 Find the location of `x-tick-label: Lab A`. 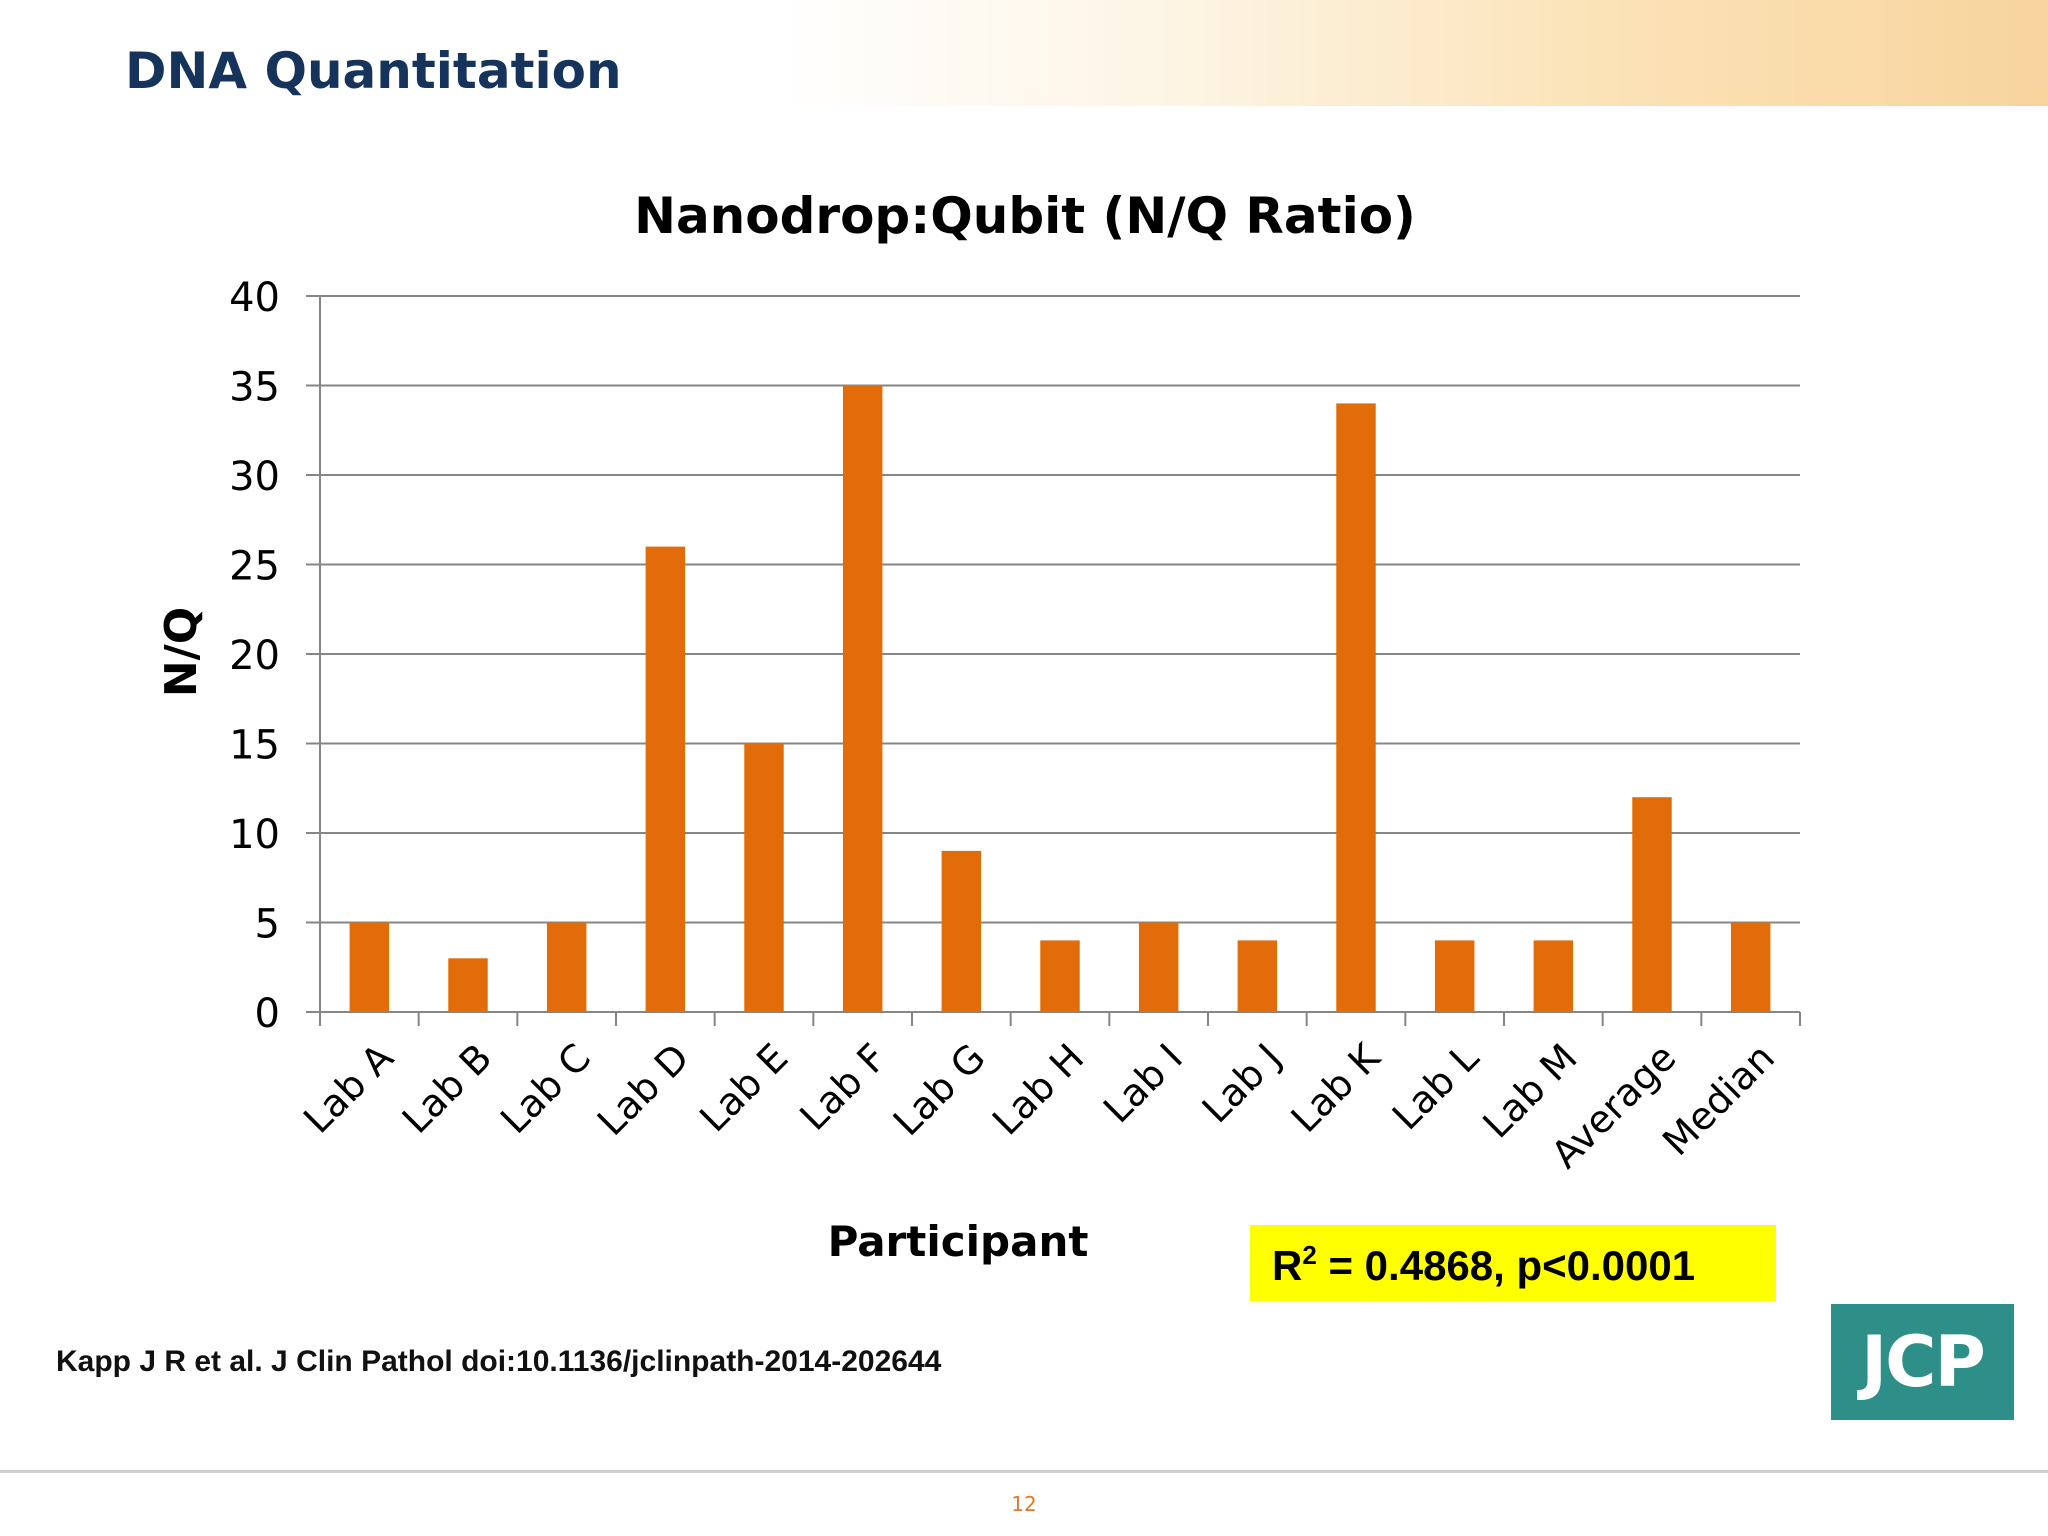

x-tick-label: Lab A is located at coordinates (348, 1088).